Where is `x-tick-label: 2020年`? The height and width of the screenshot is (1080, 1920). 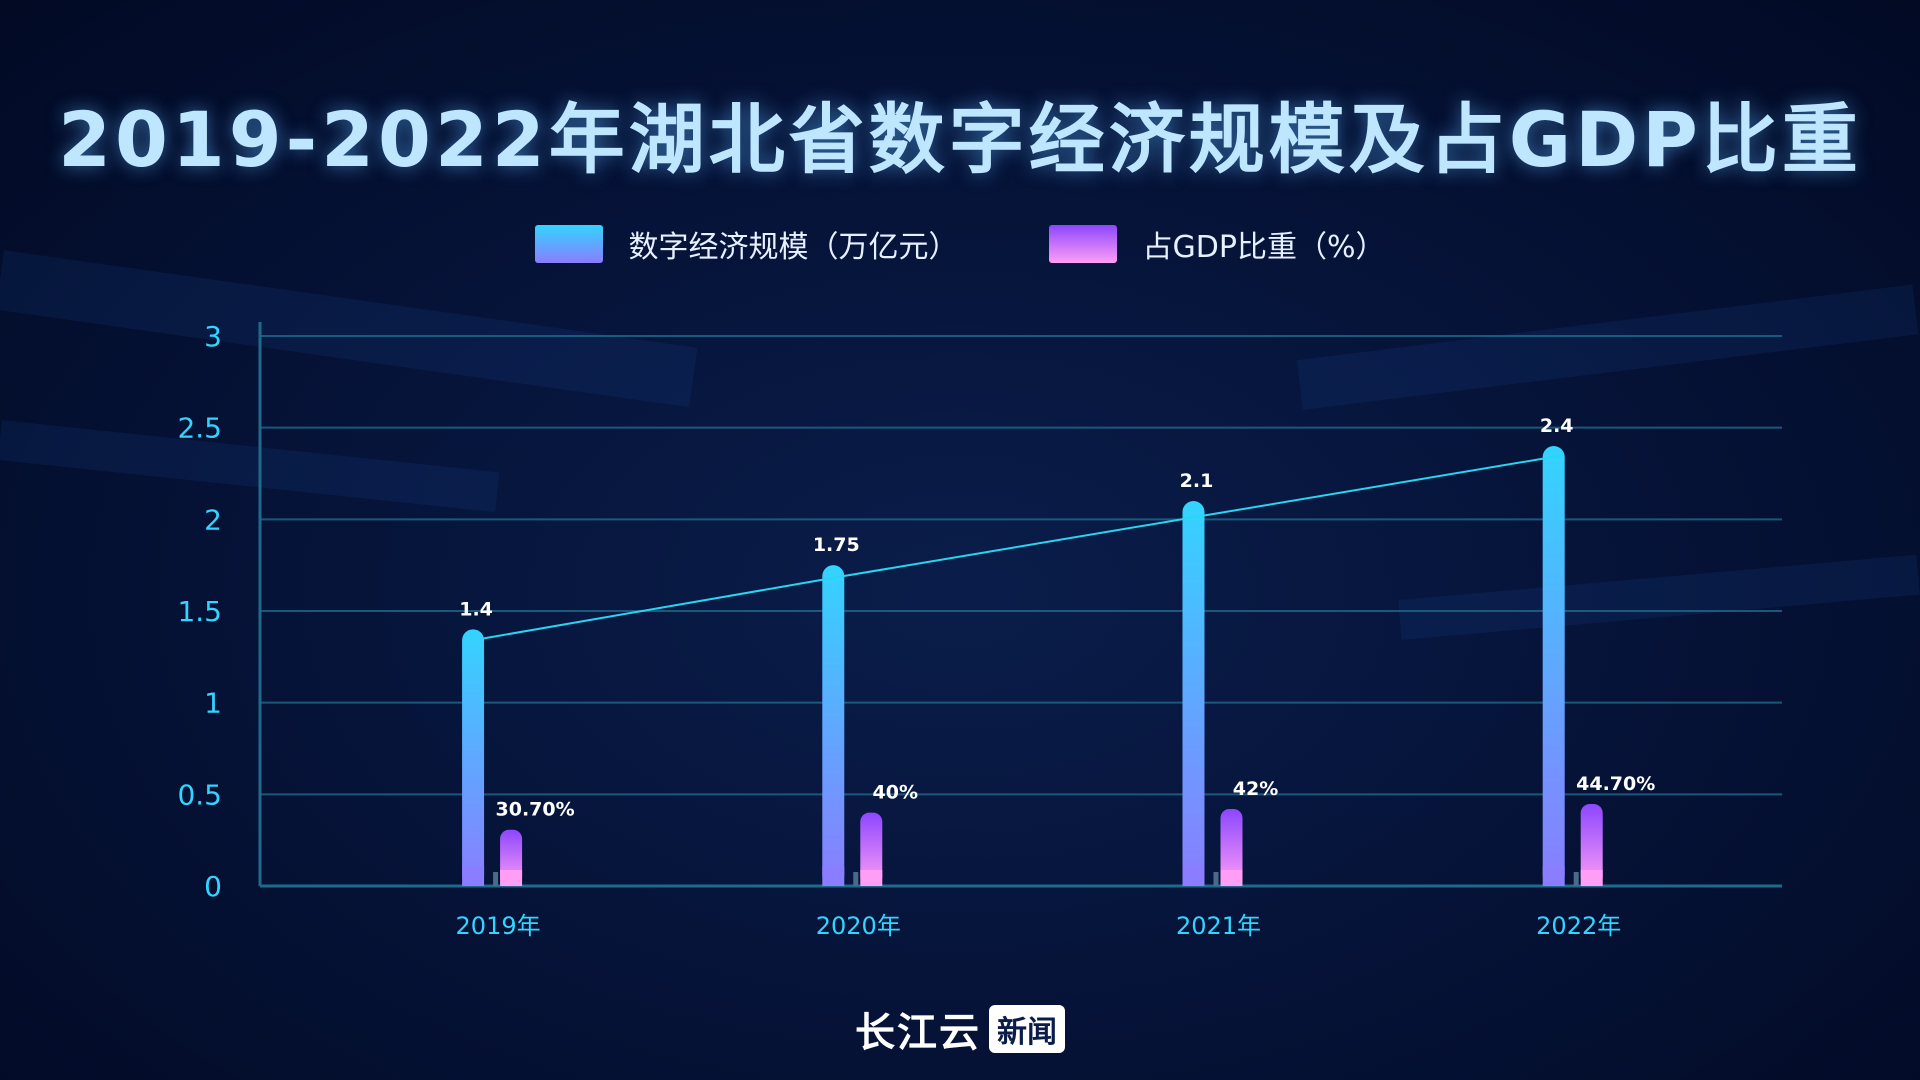
x-tick-label: 2020年 is located at coordinates (858, 926).